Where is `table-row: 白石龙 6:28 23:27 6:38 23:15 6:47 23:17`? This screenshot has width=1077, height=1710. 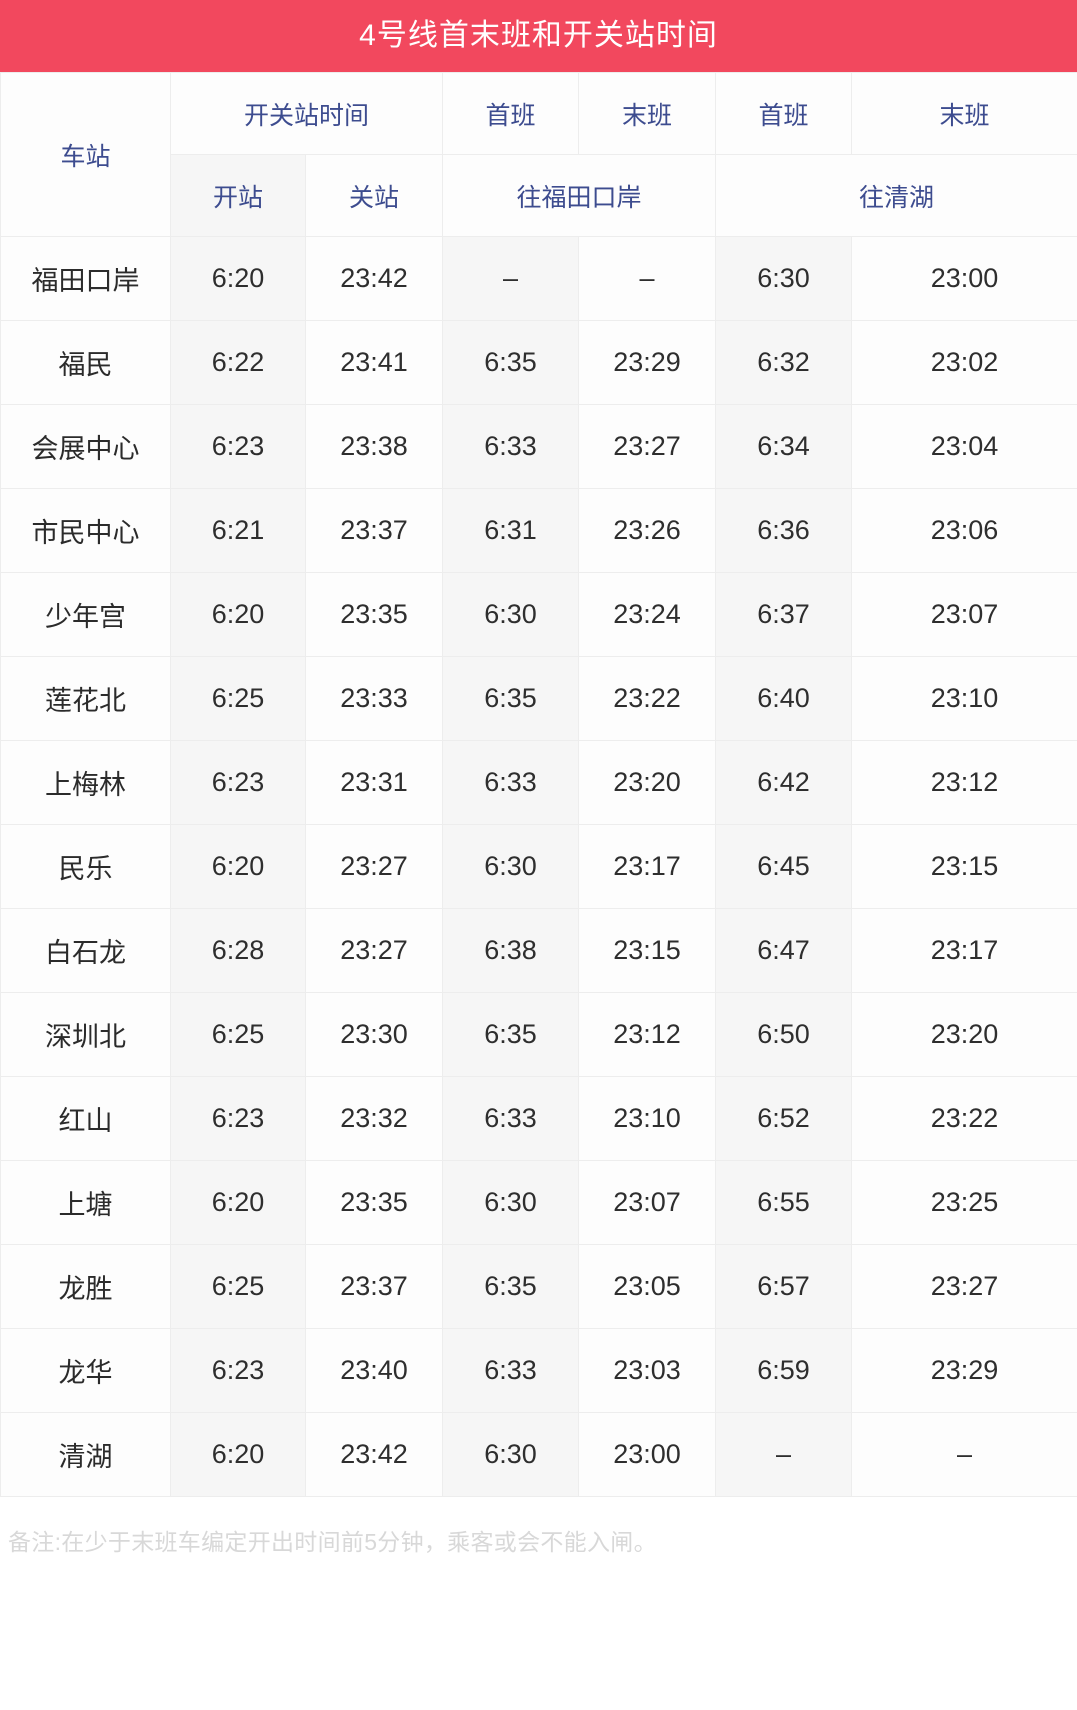 table-row: 白石龙 6:28 23:27 6:38 23:15 6:47 23:17 is located at coordinates (538, 950).